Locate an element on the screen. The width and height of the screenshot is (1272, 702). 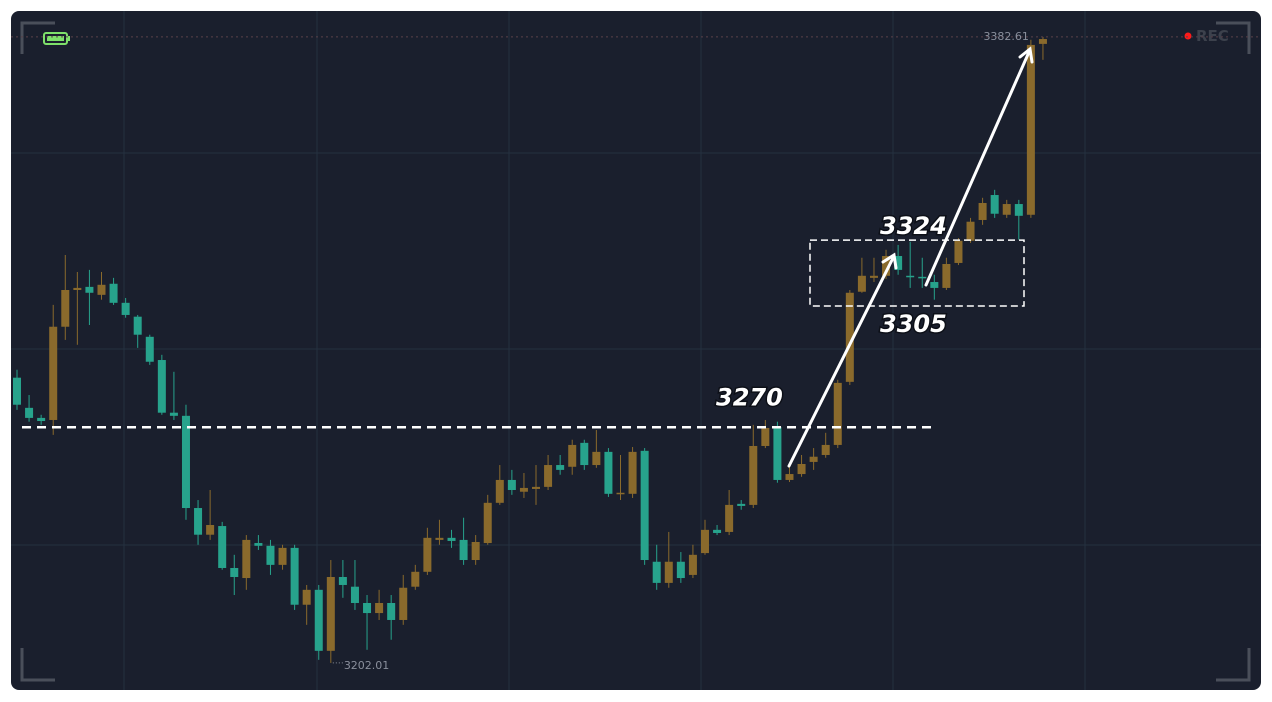
support-label: 3270 is located at coordinates (749, 397).